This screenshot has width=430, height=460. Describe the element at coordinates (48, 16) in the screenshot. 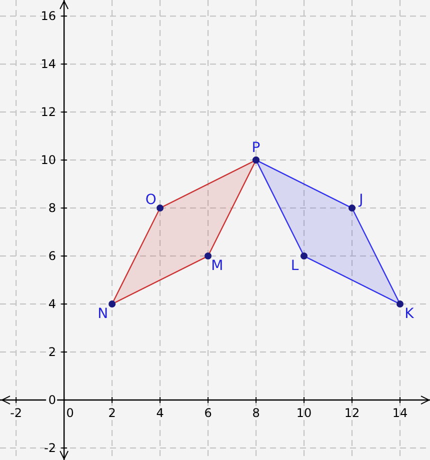

I see `y-tick-label: 16` at that location.